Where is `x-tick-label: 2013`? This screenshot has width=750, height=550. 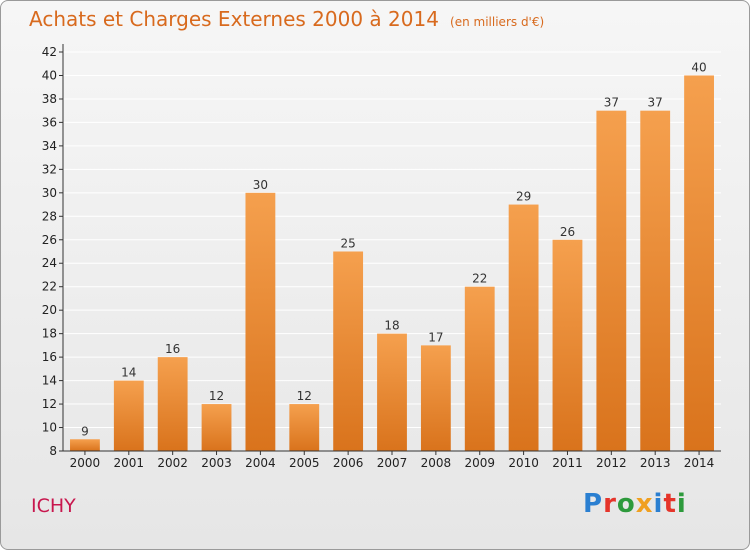
x-tick-label: 2013 is located at coordinates (655, 463).